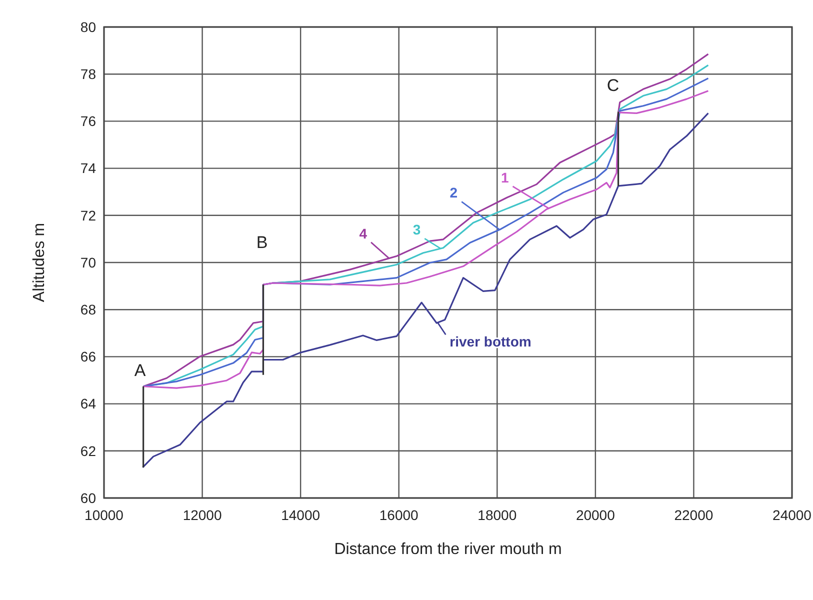 The width and height of the screenshot is (813, 600). What do you see at coordinates (694, 515) in the screenshot?
I see `x-tick-label: 22000` at bounding box center [694, 515].